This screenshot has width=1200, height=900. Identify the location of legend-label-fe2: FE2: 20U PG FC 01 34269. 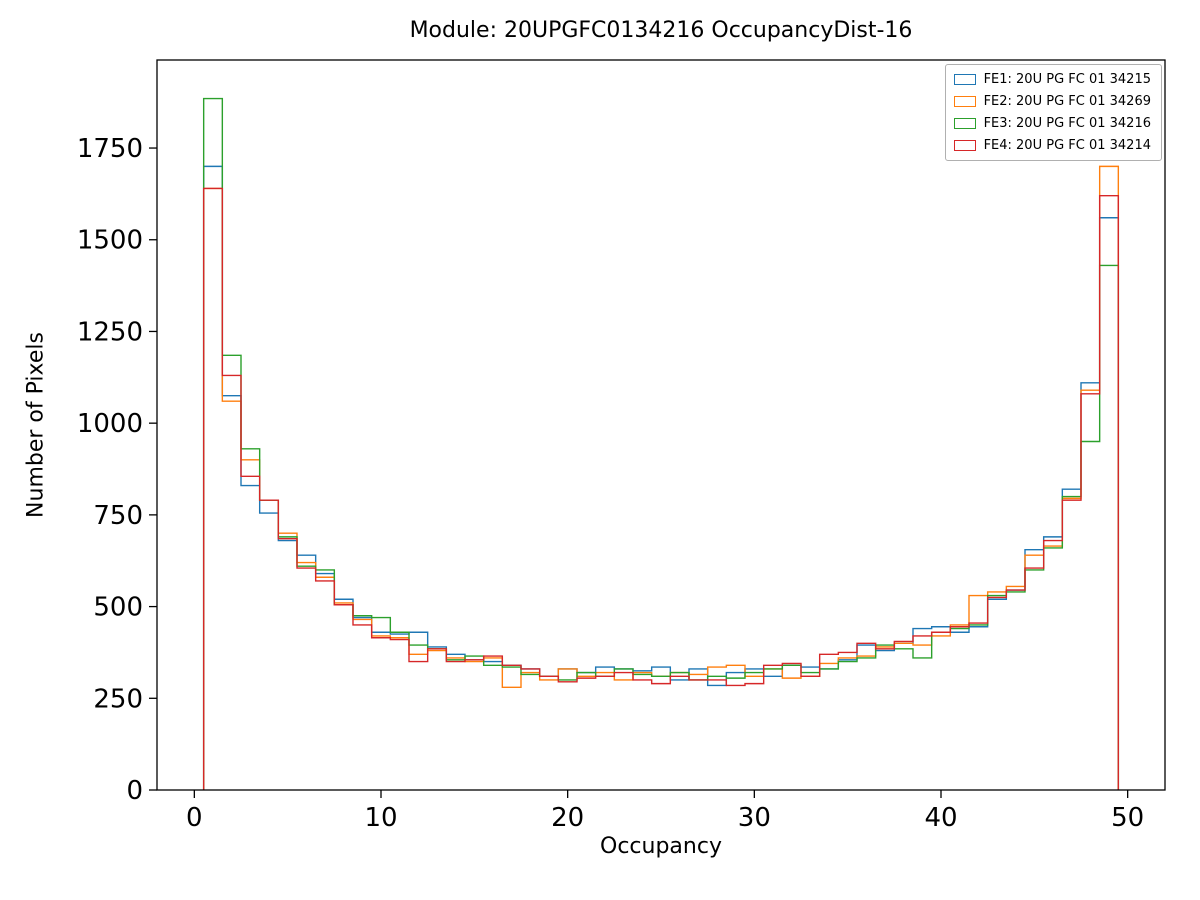
(1067, 101).